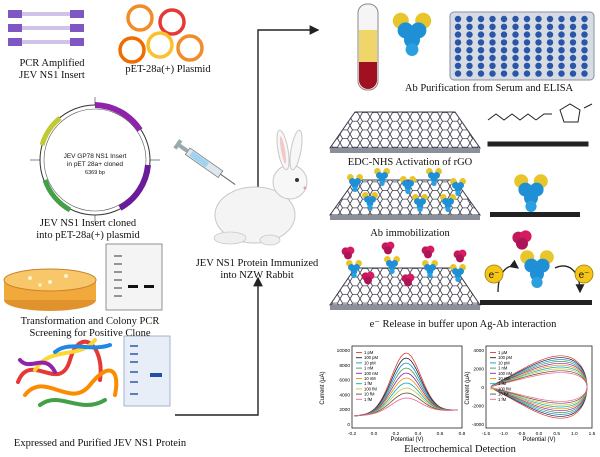 This screenshot has height=457, width=600. Describe the element at coordinates (100, 443) in the screenshot. I see `label-expressed: Expressed and Purified JEV NS1 Protein` at that location.